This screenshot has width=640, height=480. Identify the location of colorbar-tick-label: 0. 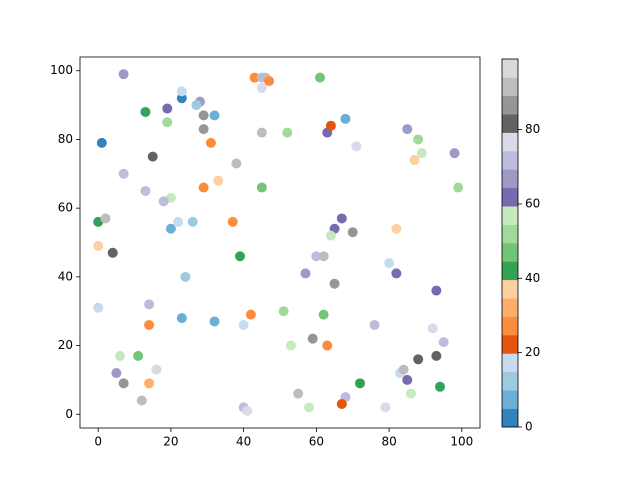
(529, 427).